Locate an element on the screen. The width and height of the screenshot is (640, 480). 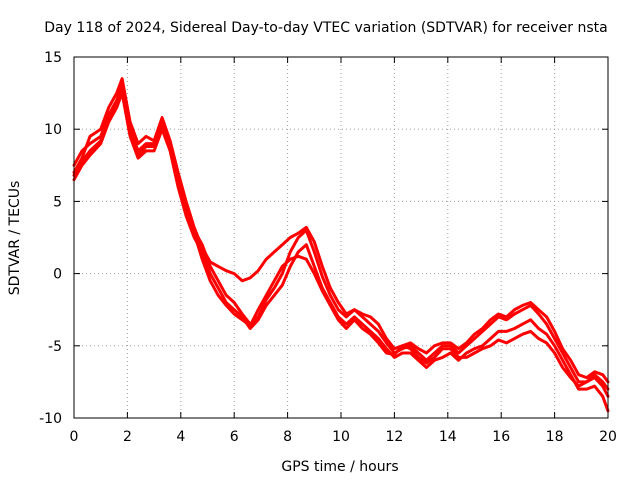
x-tick-label: 2 is located at coordinates (127, 437).